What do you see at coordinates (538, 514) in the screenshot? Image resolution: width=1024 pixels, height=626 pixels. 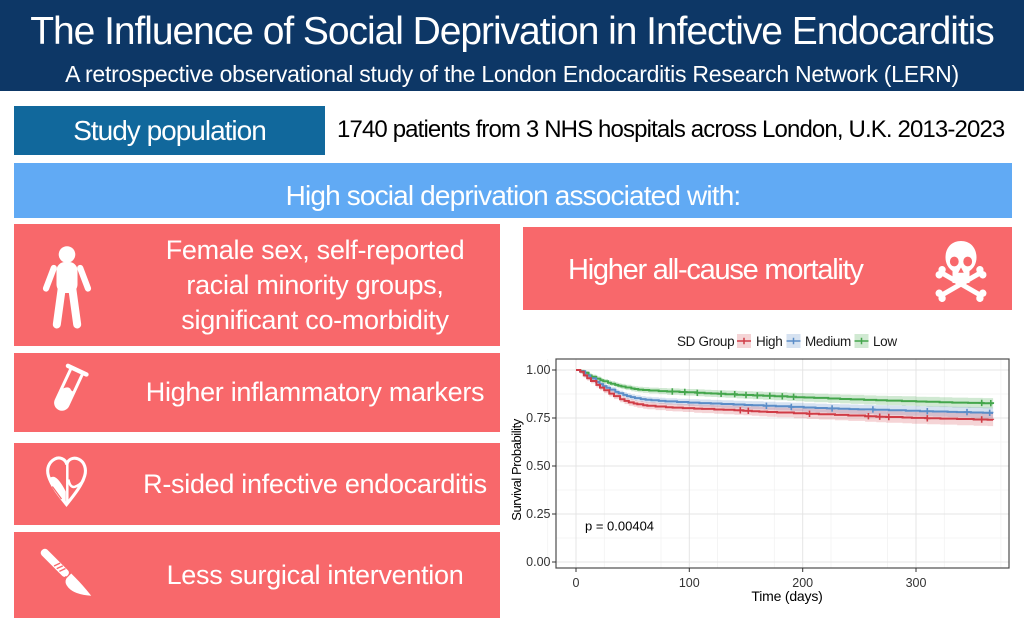 I see `svg-text: 0.25` at bounding box center [538, 514].